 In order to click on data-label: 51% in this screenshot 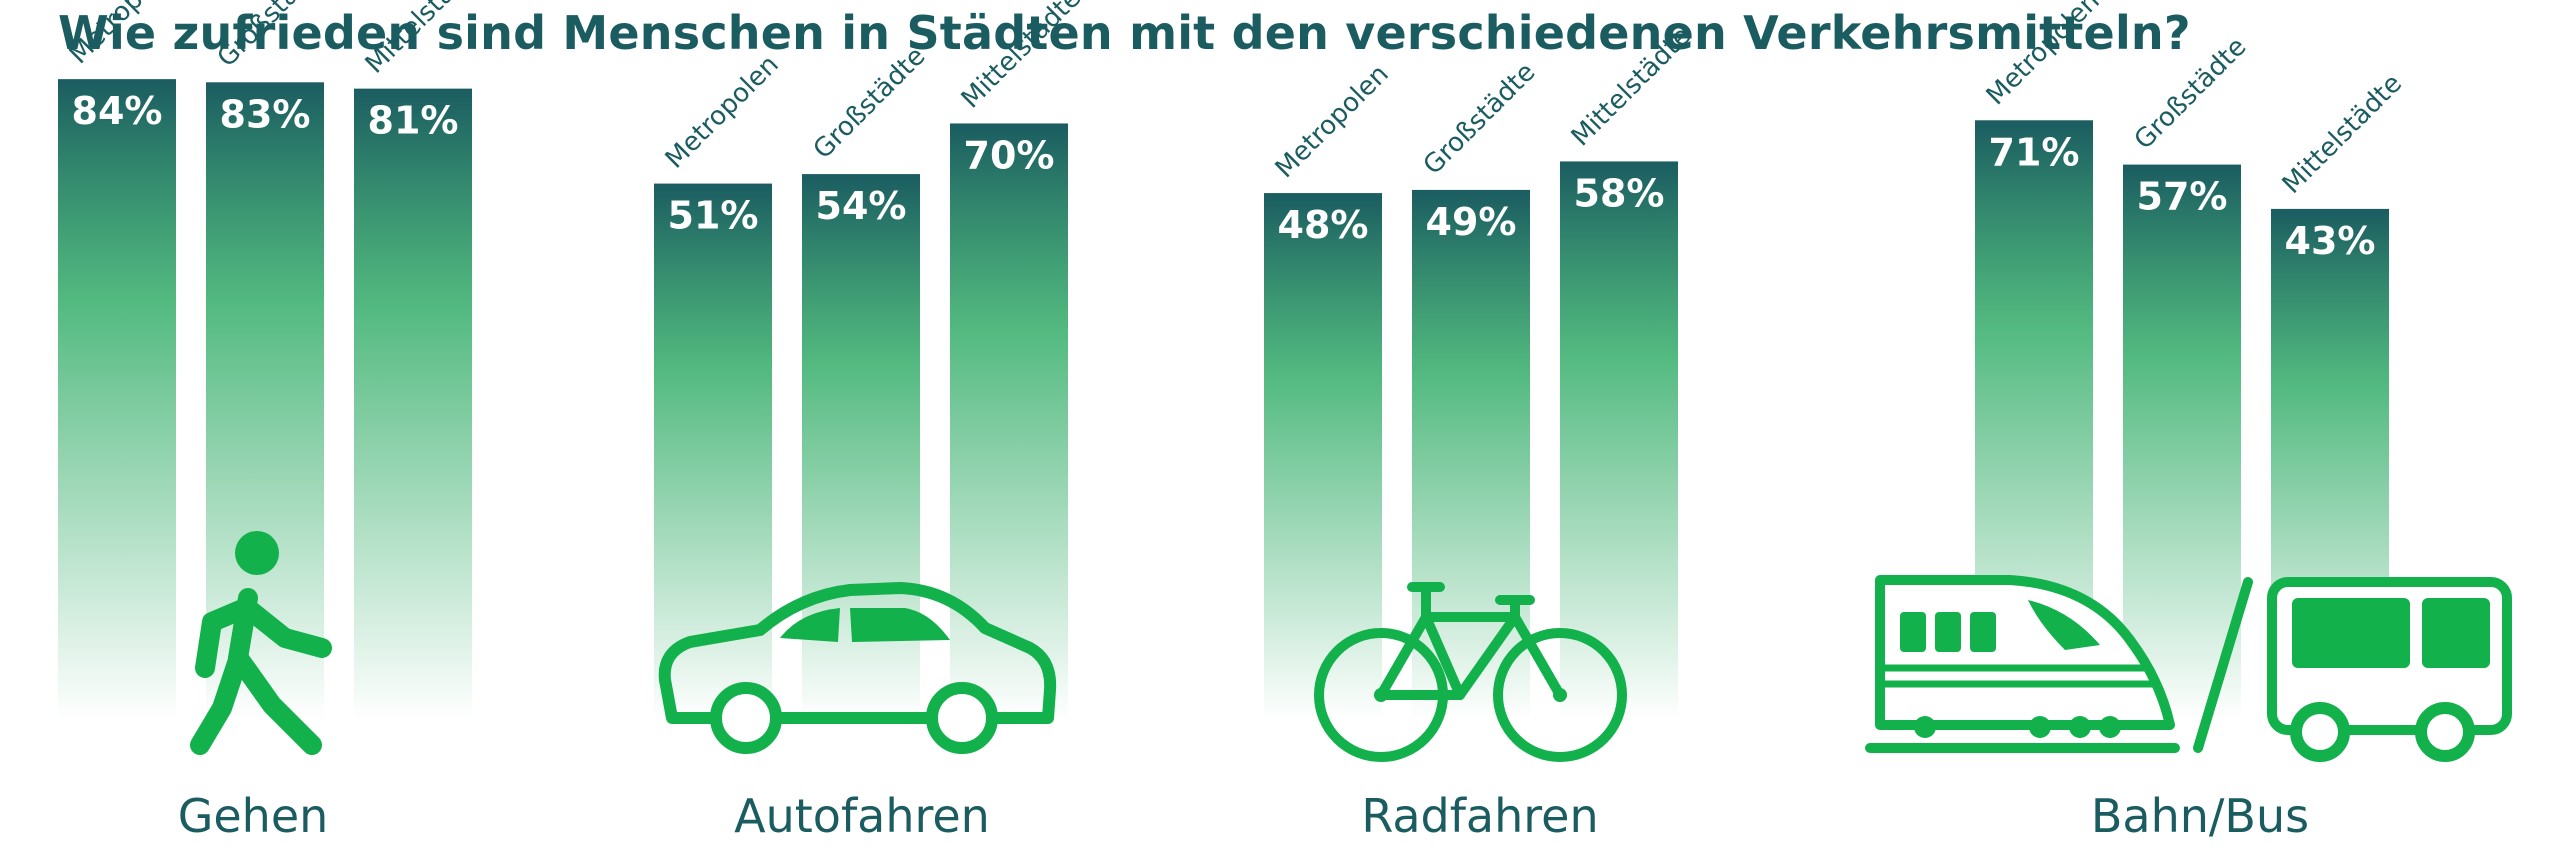, I will do `click(713, 216)`.